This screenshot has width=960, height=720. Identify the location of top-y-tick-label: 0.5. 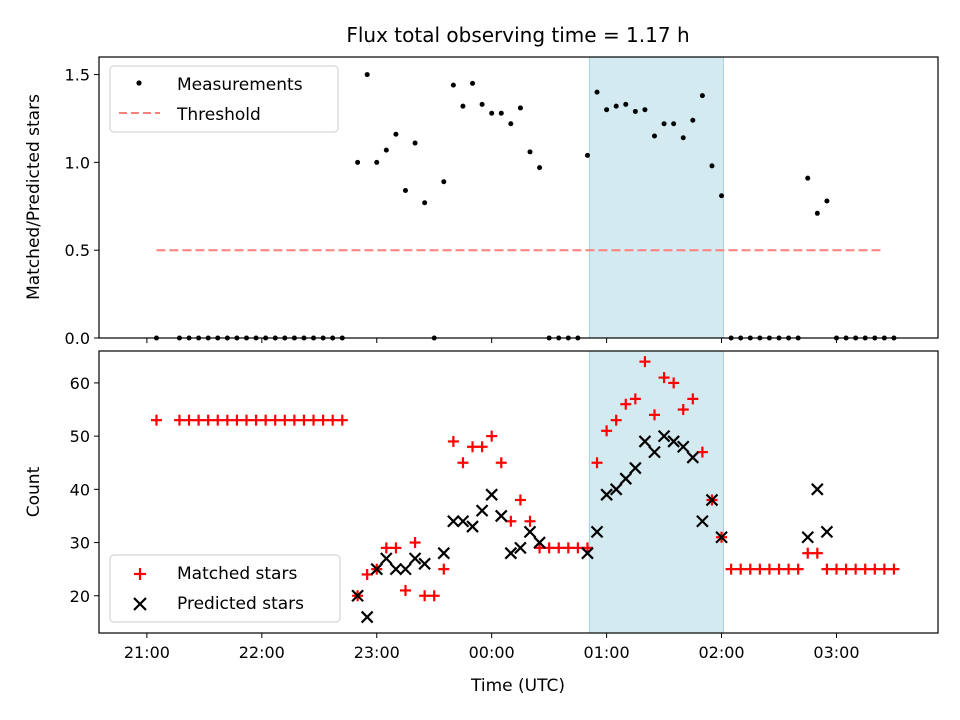
(77, 250).